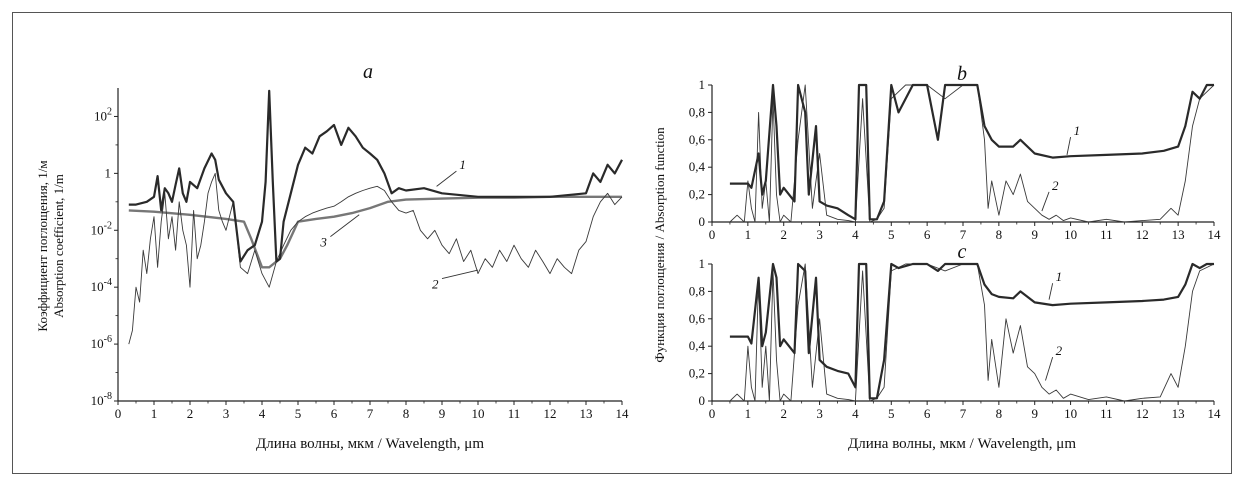  Describe the element at coordinates (962, 252) in the screenshot. I see `panel-c-letter: c` at that location.